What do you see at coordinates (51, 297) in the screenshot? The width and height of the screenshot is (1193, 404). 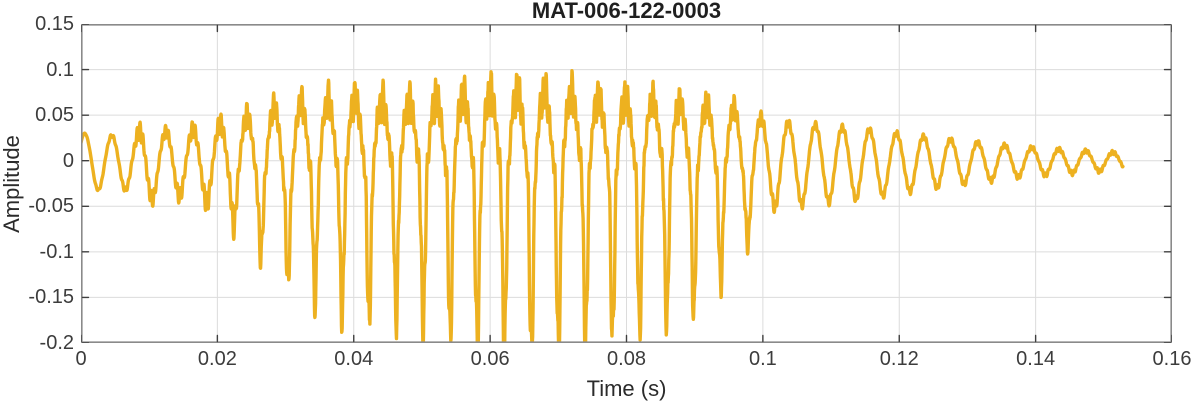 I see `y-tick-label: -0.15` at bounding box center [51, 297].